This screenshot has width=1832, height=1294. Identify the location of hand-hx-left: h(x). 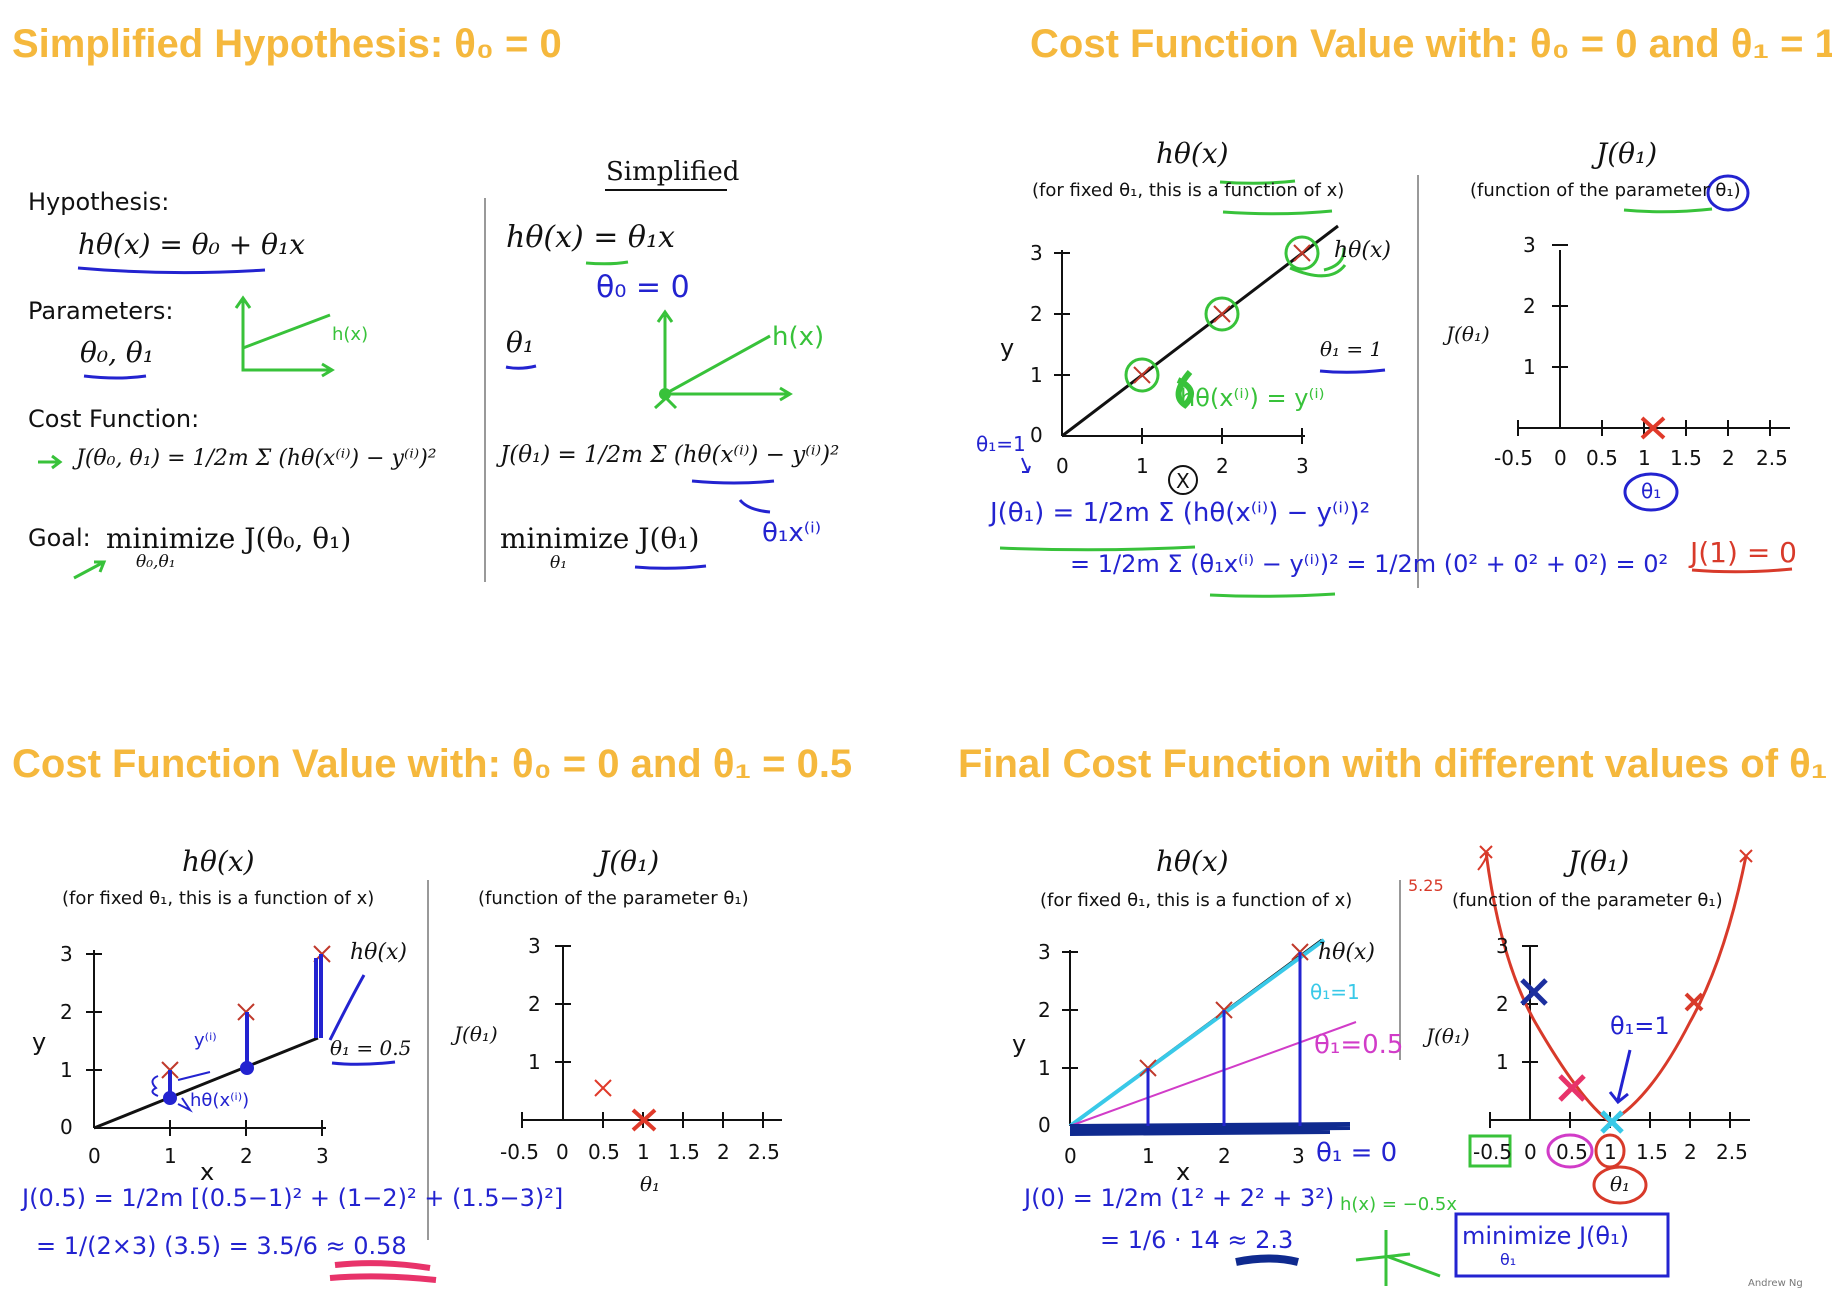
(350, 334).